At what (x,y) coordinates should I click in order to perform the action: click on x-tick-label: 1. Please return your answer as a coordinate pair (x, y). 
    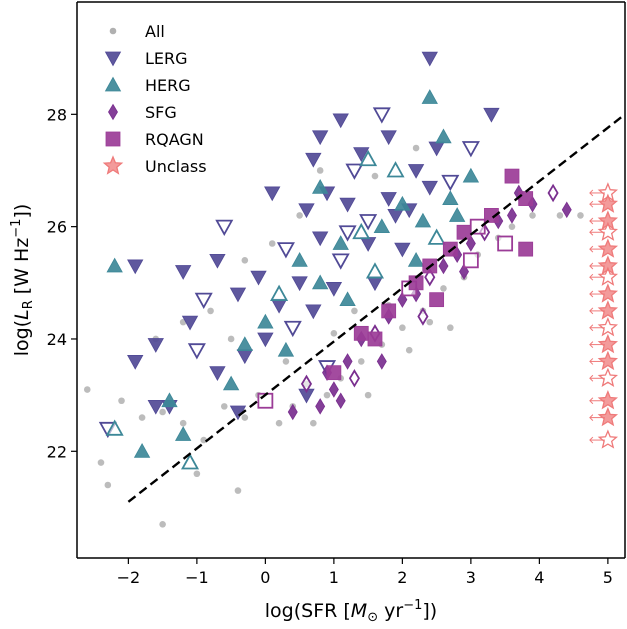
    Looking at the image, I should click on (334, 577).